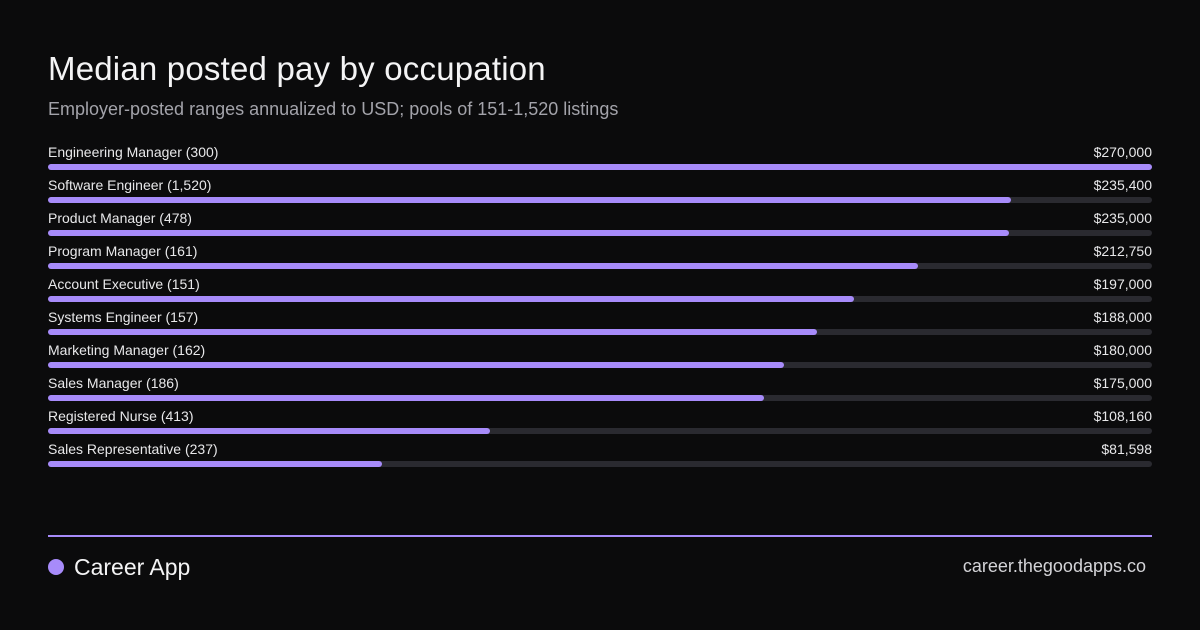 The height and width of the screenshot is (630, 1200). Describe the element at coordinates (600, 226) in the screenshot. I see `bar-row: Product Manager (478) $235,000` at that location.